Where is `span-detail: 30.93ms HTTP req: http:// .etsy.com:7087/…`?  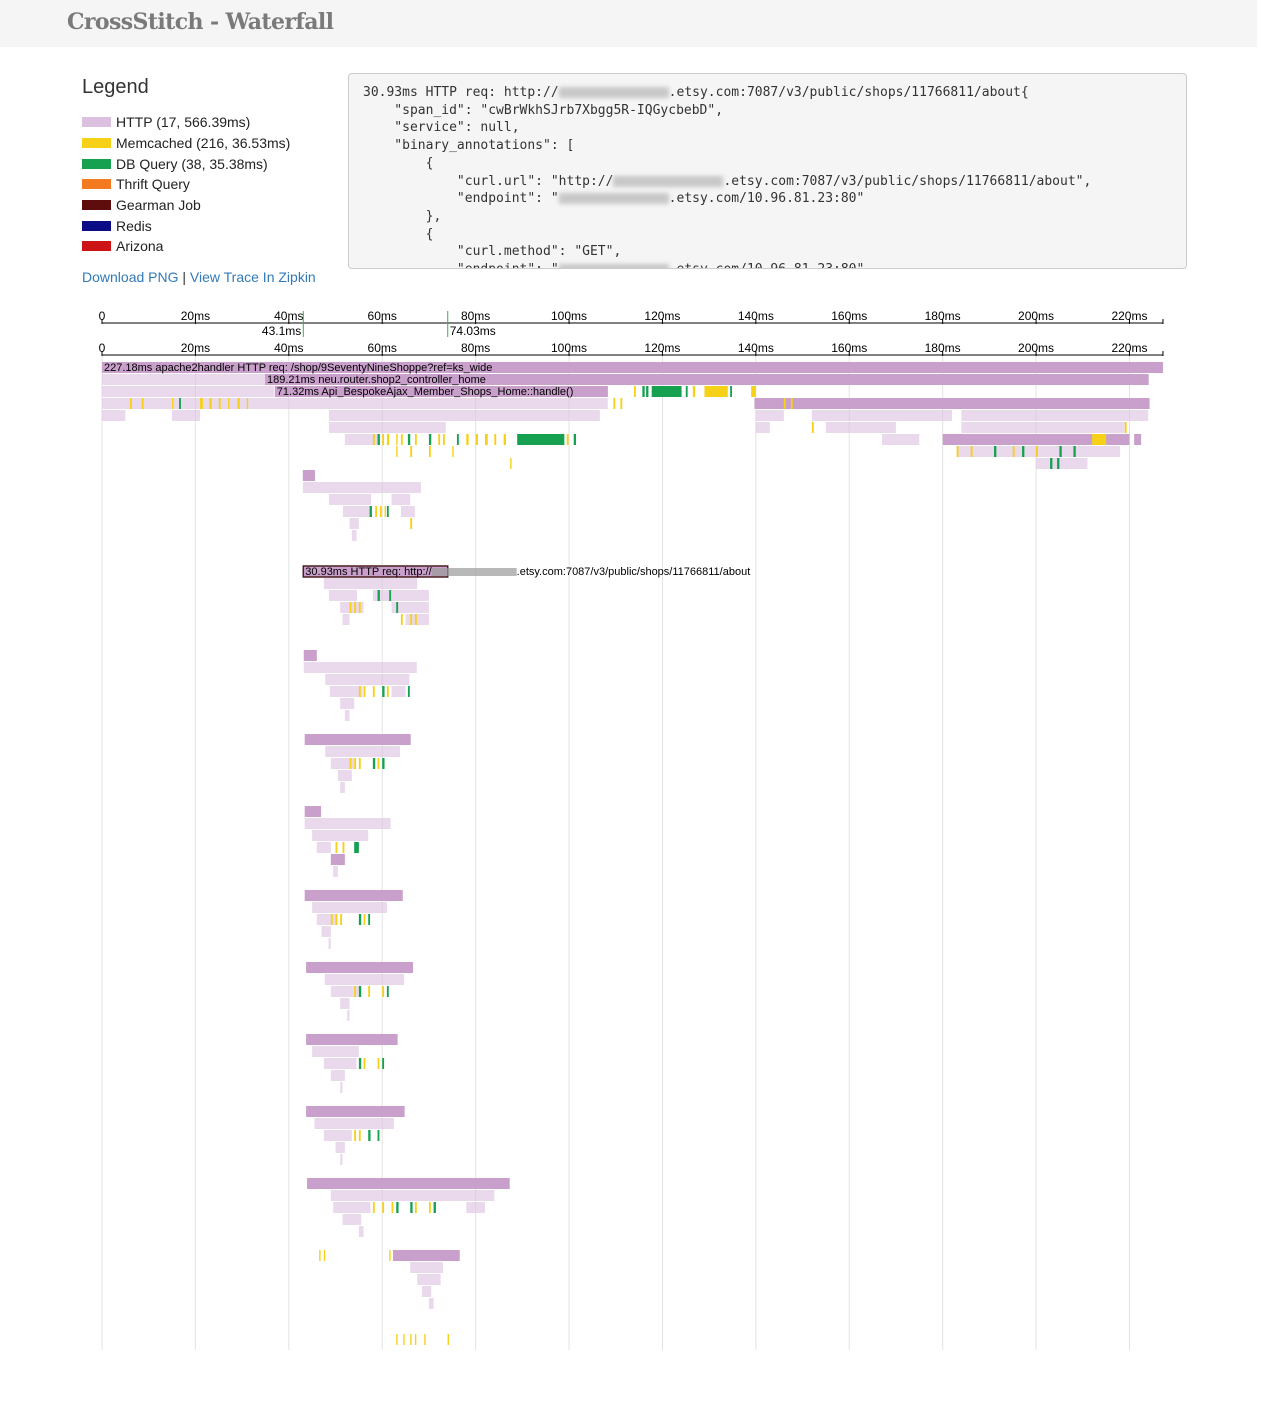
span-detail: 30.93ms HTTP req: http:// .etsy.com:7087/… is located at coordinates (767, 171).